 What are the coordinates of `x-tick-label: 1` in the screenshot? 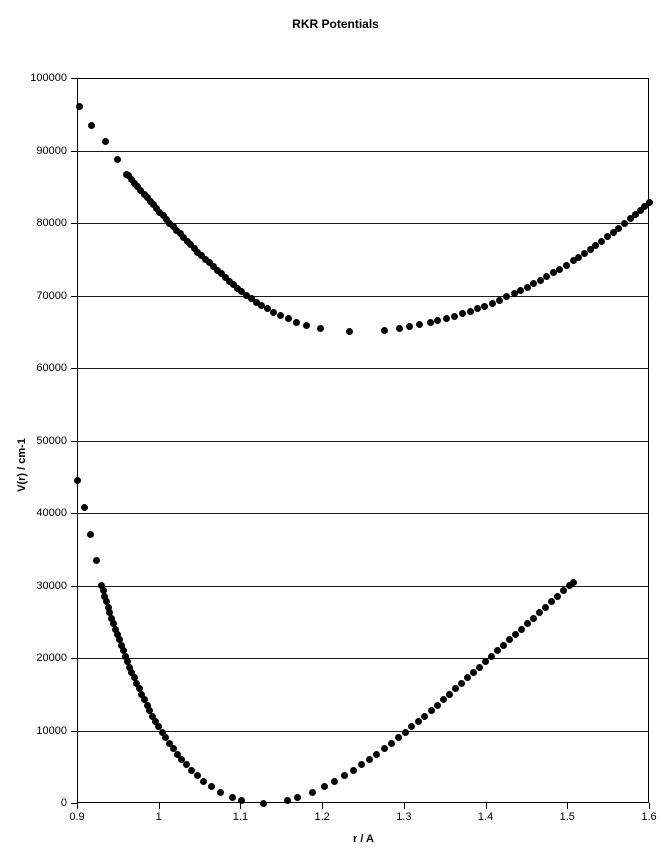 It's located at (158, 817).